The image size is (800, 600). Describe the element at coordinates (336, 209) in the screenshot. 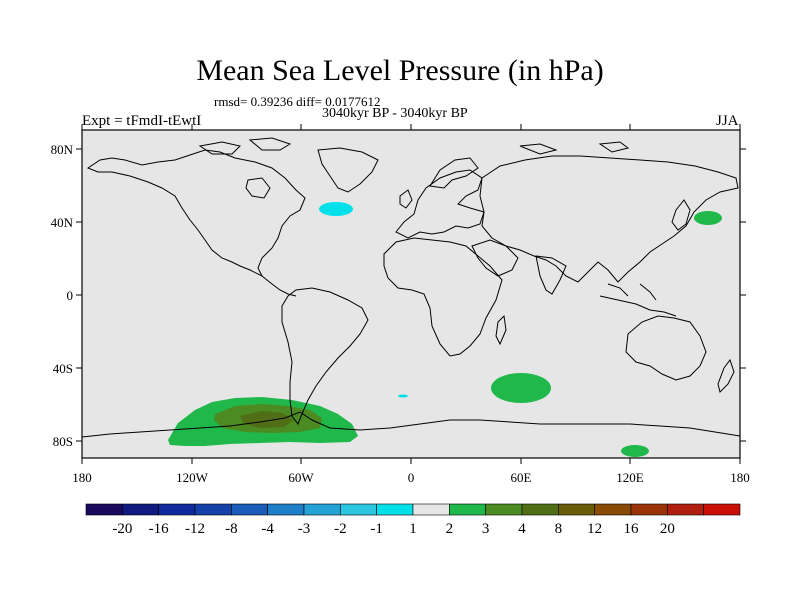

I see `north-atlantic-negative-anomaly` at that location.